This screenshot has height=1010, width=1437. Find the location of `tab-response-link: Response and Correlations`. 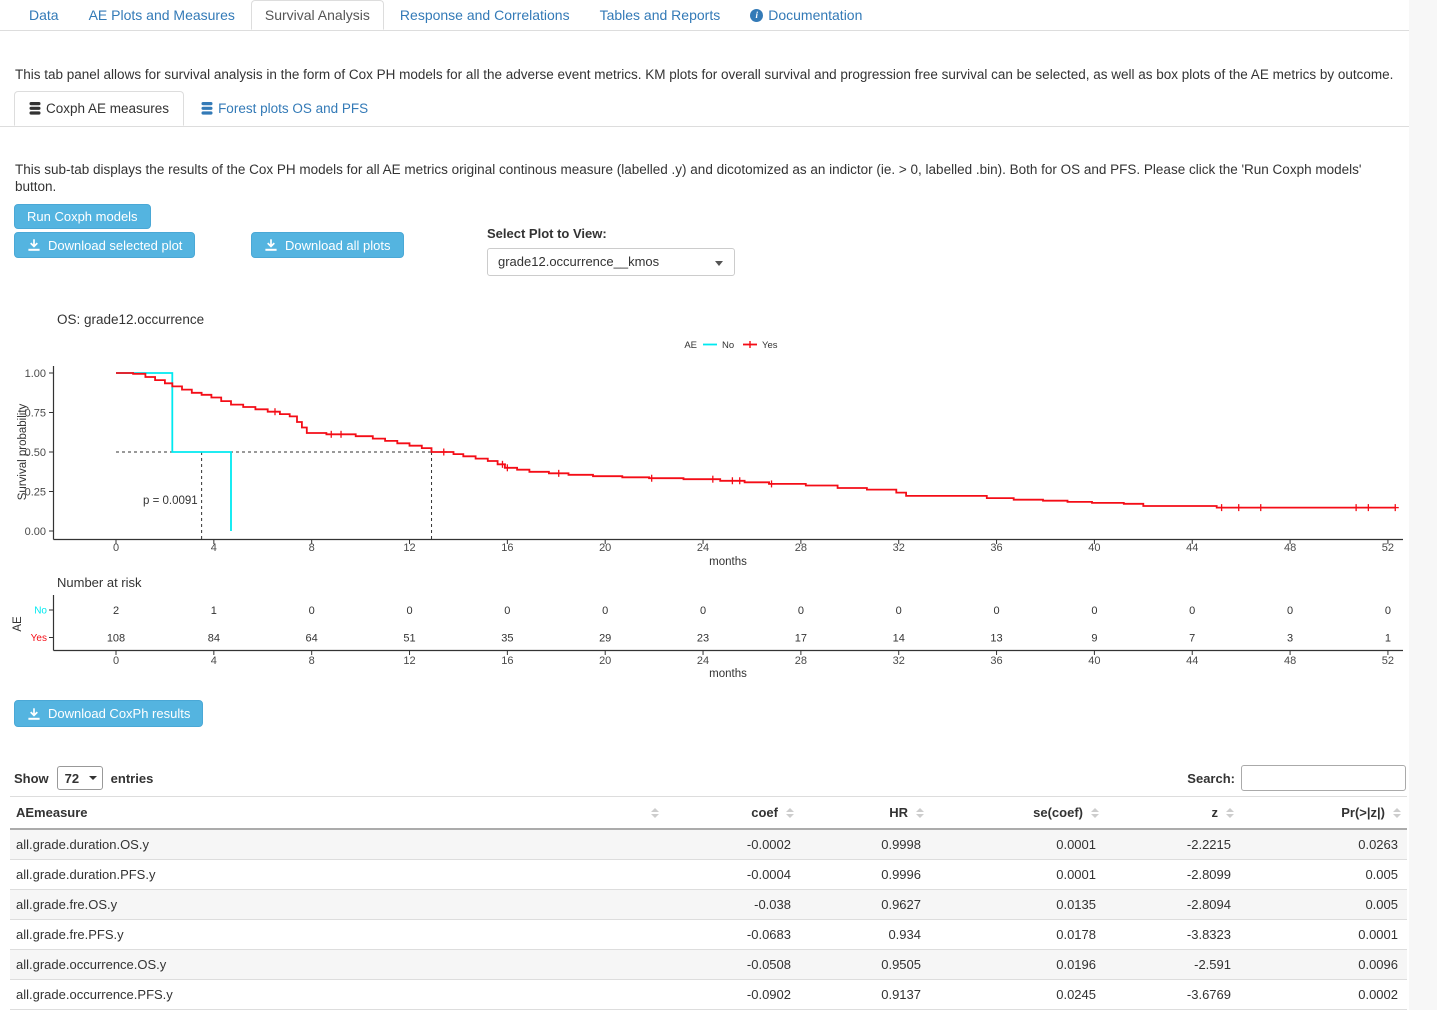

tab-response-link: Response and Correlations is located at coordinates (484, 15).